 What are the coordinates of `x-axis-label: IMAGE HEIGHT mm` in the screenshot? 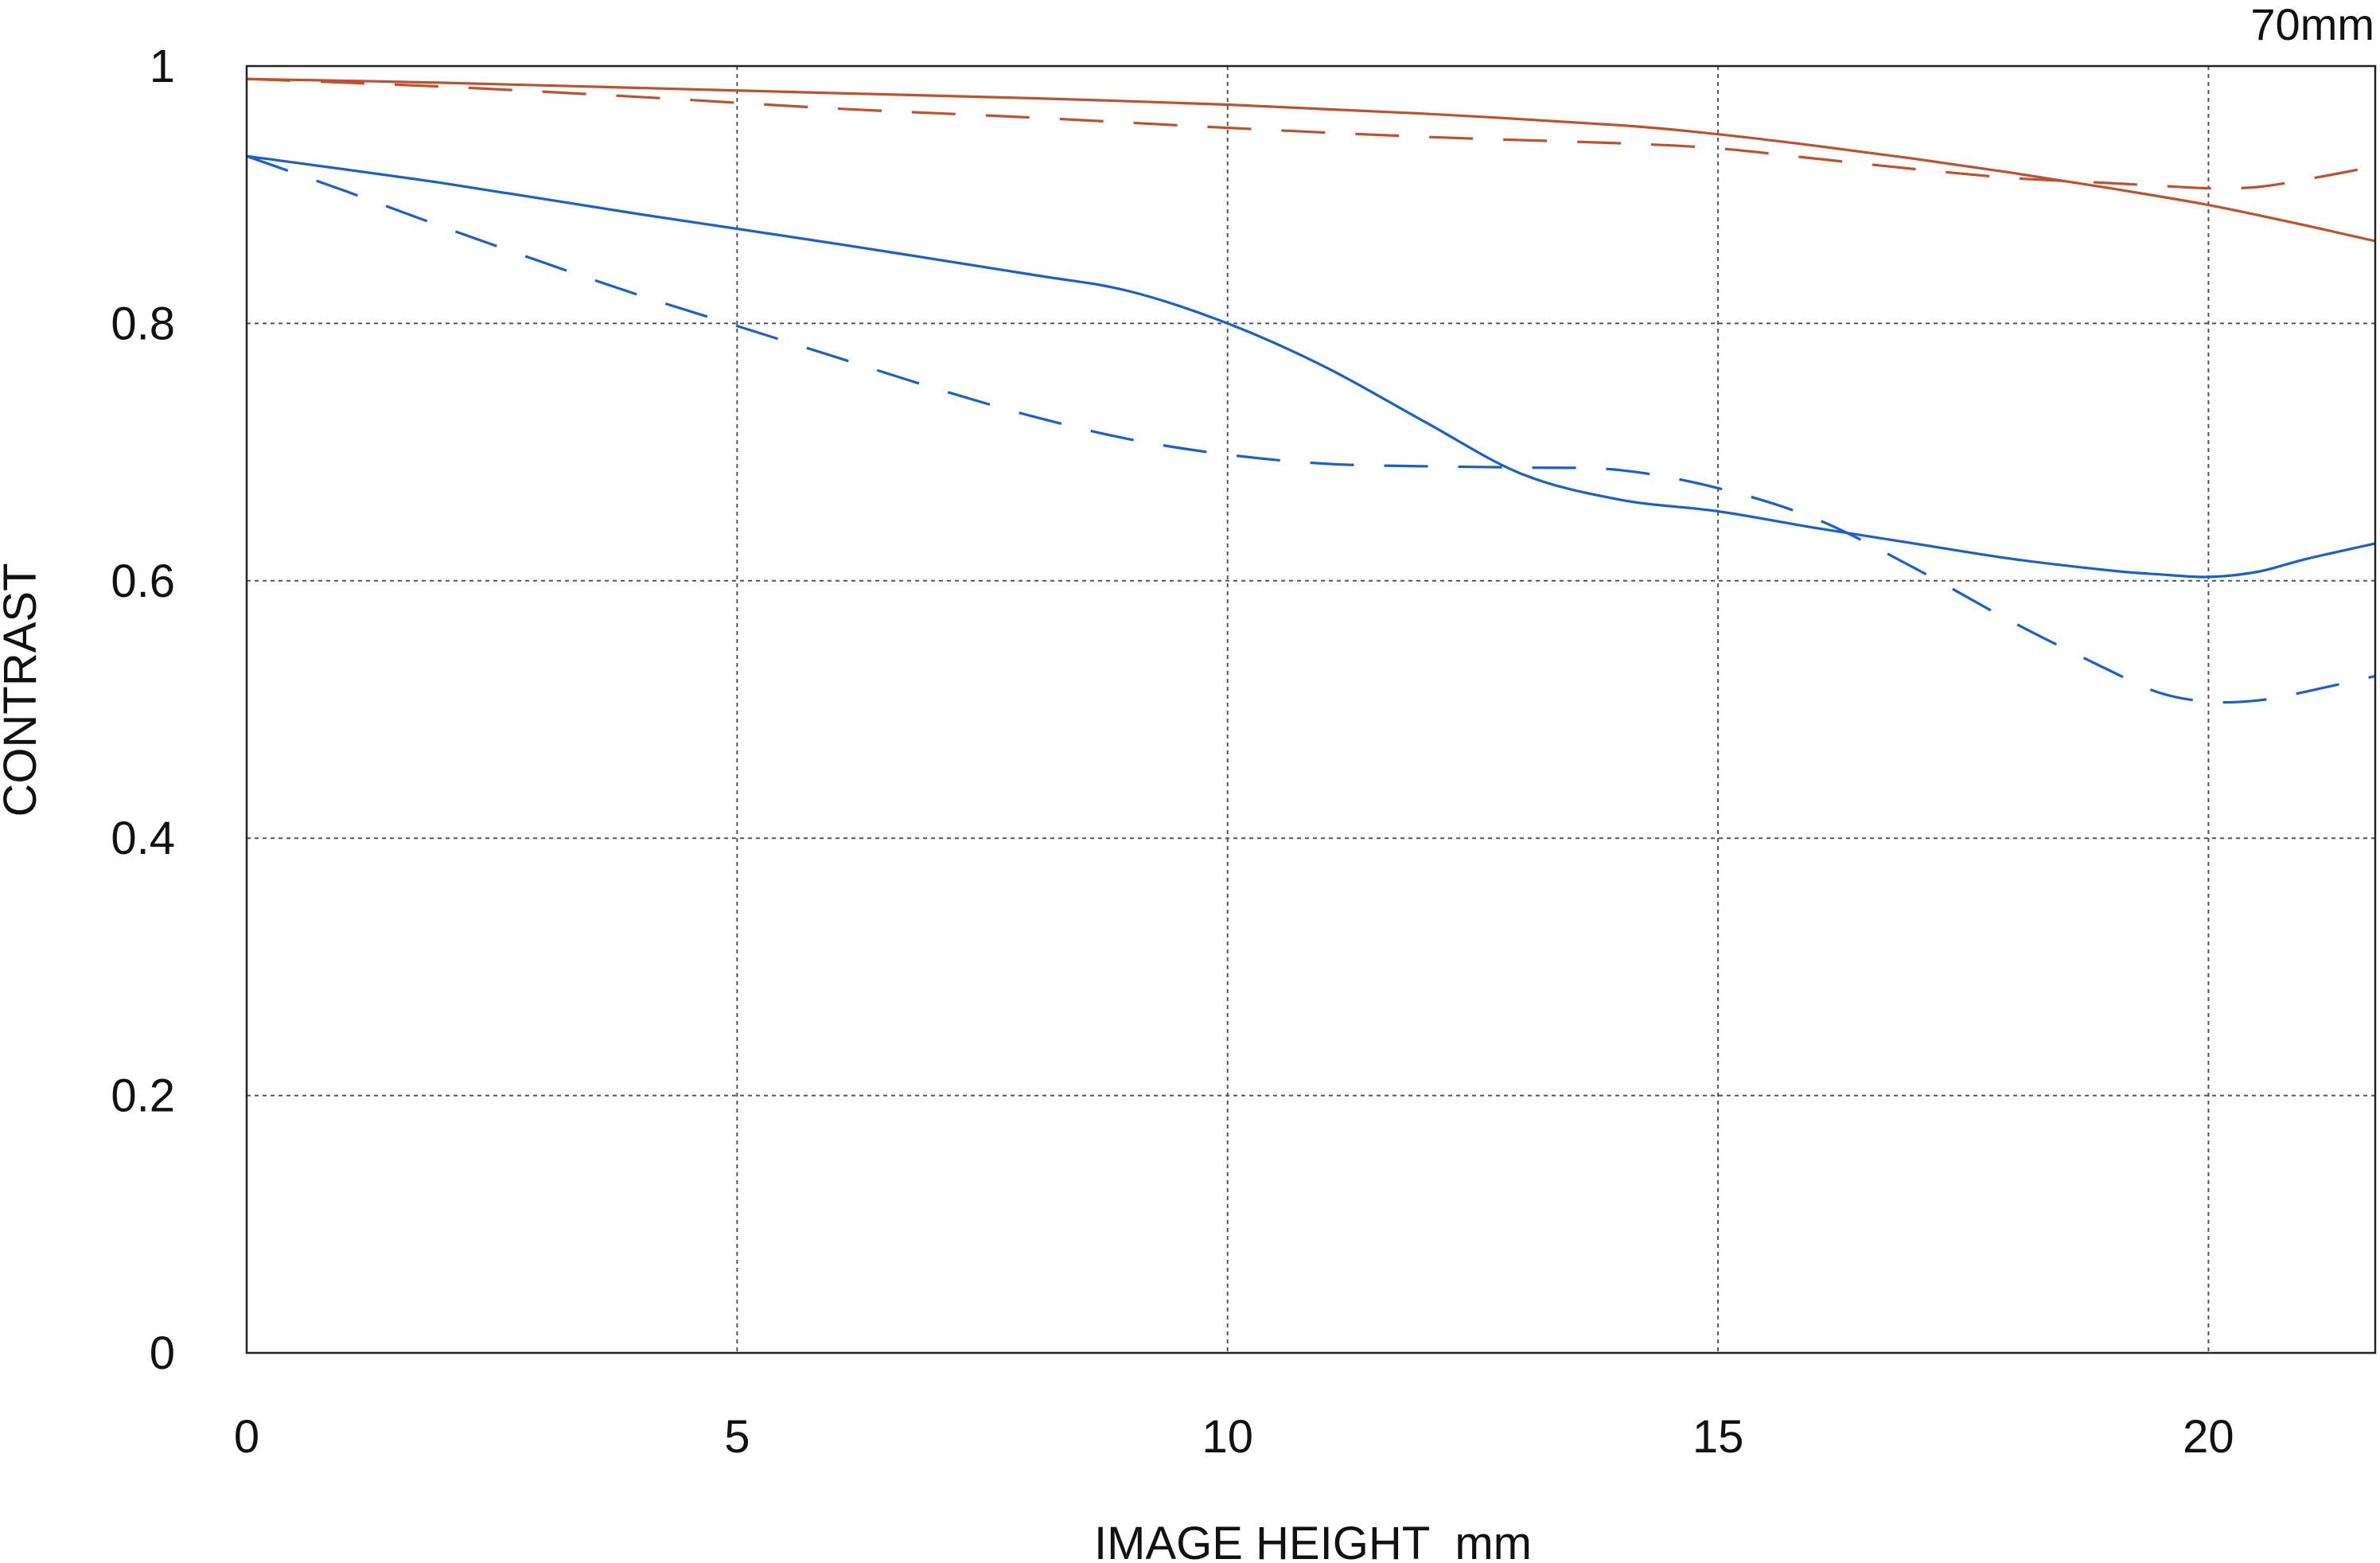 It's located at (1313, 1540).